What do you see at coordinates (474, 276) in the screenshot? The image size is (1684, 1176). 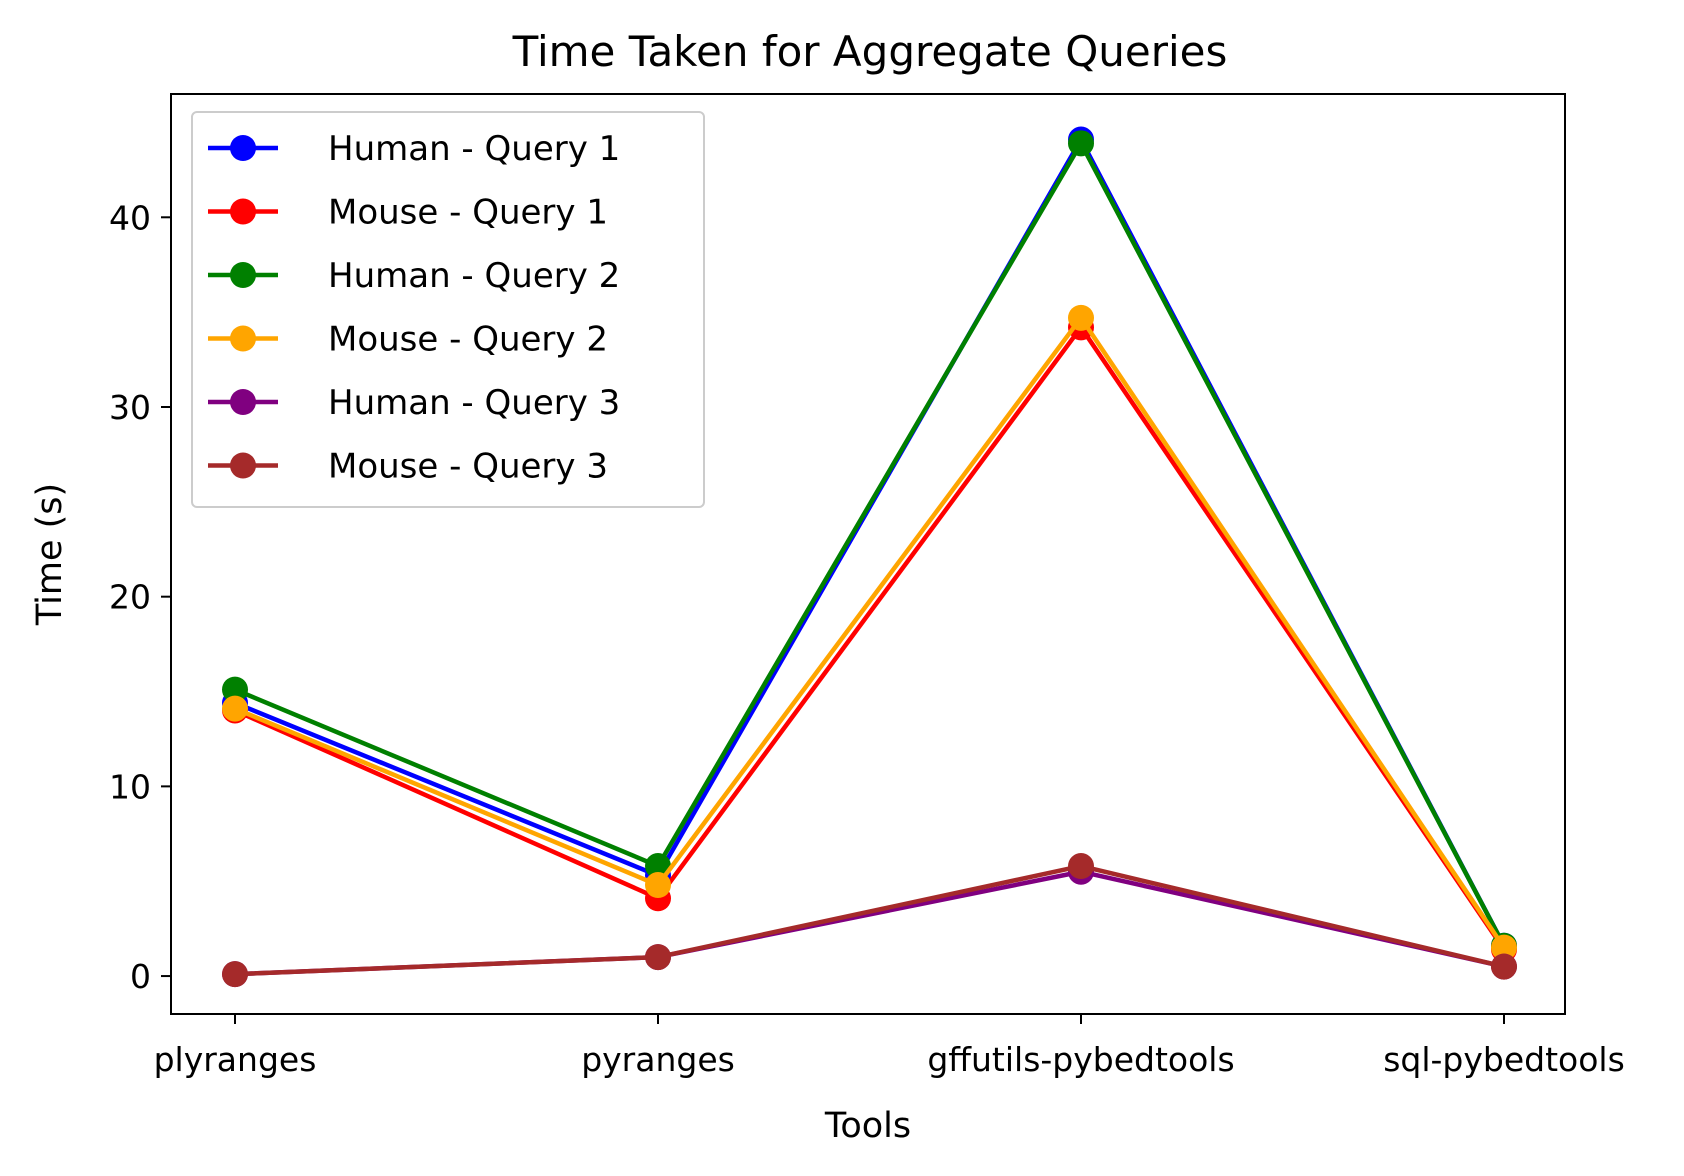 I see `legend-label: Human - Query 2` at bounding box center [474, 276].